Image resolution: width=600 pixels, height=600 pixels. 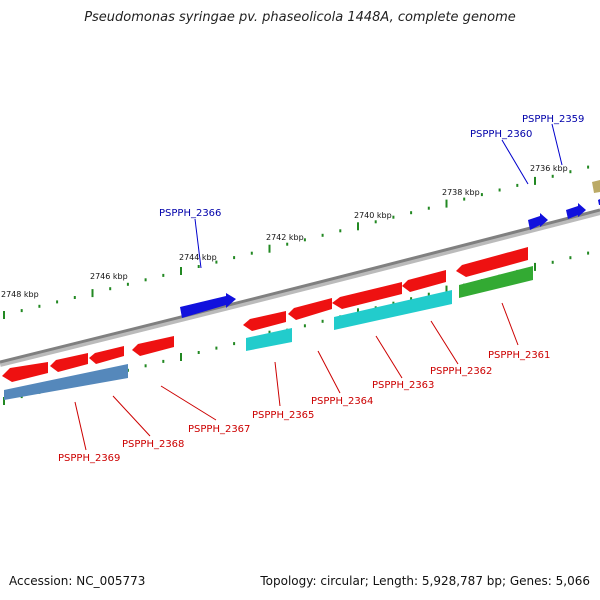 I want to click on label-pspph-2362: PSPPH_2362, so click(x=461, y=371).